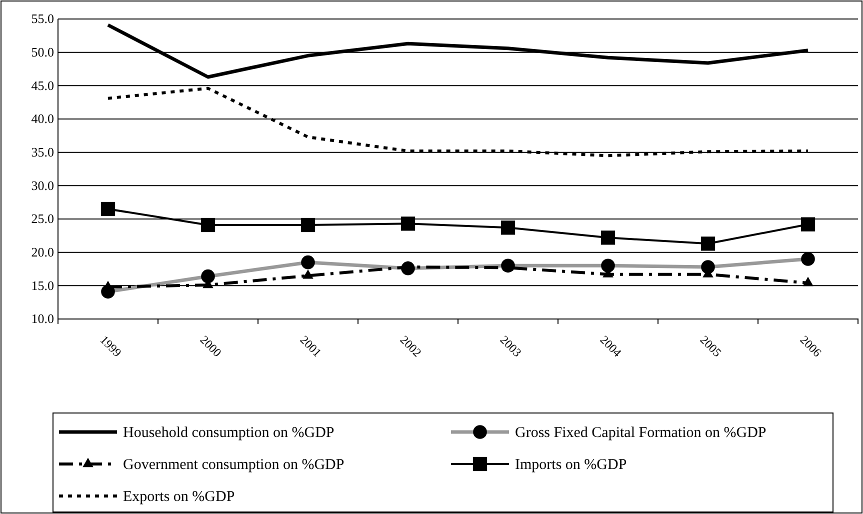  Describe the element at coordinates (640, 433) in the screenshot. I see `legend-label: Gross Fixed Capital Formation on %GDP` at that location.